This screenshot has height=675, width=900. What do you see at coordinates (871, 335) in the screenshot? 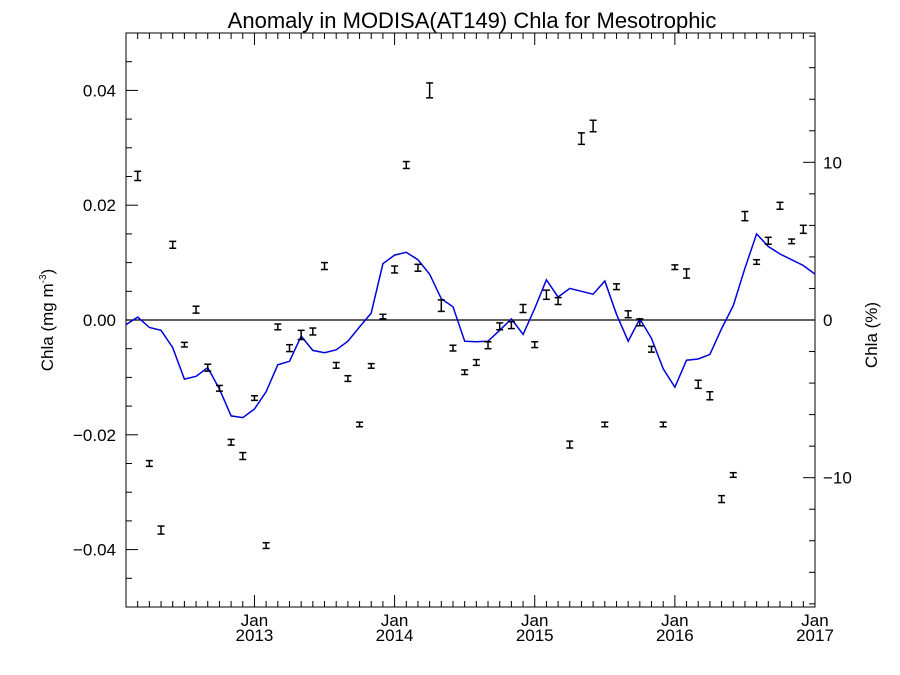
I see `y-axis-label-right: Chla (%)` at bounding box center [871, 335].